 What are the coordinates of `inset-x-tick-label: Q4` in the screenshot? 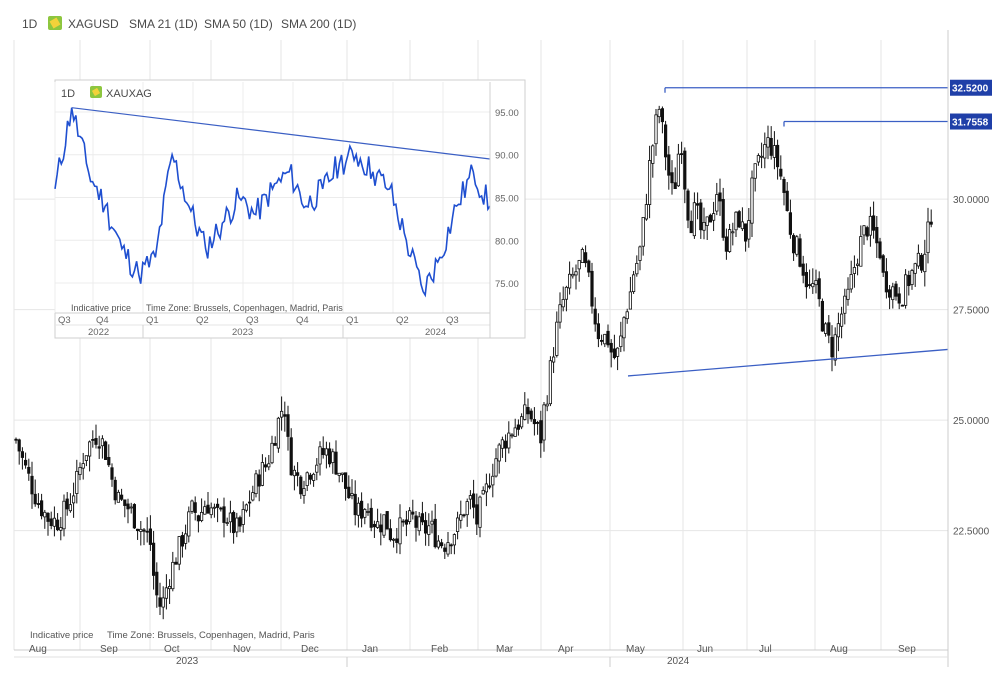 It's located at (102, 320).